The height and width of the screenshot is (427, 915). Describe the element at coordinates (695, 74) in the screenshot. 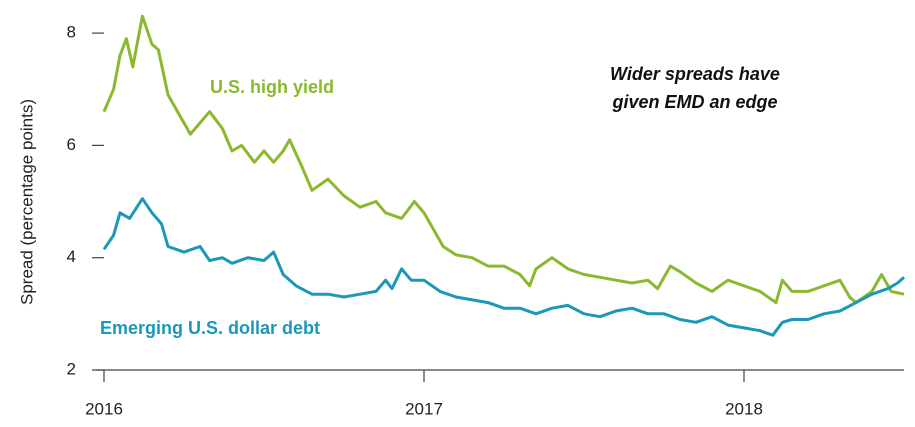

I see `annotation: Wider spreads have` at that location.